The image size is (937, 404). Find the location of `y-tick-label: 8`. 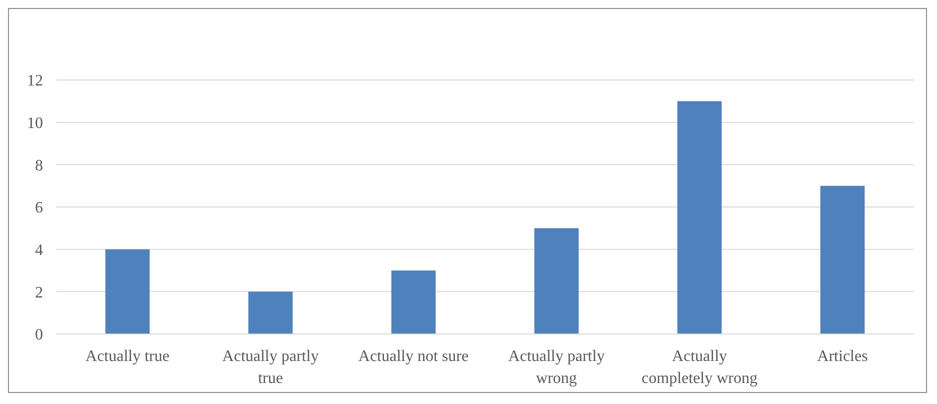

y-tick-label: 8 is located at coordinates (39, 165).